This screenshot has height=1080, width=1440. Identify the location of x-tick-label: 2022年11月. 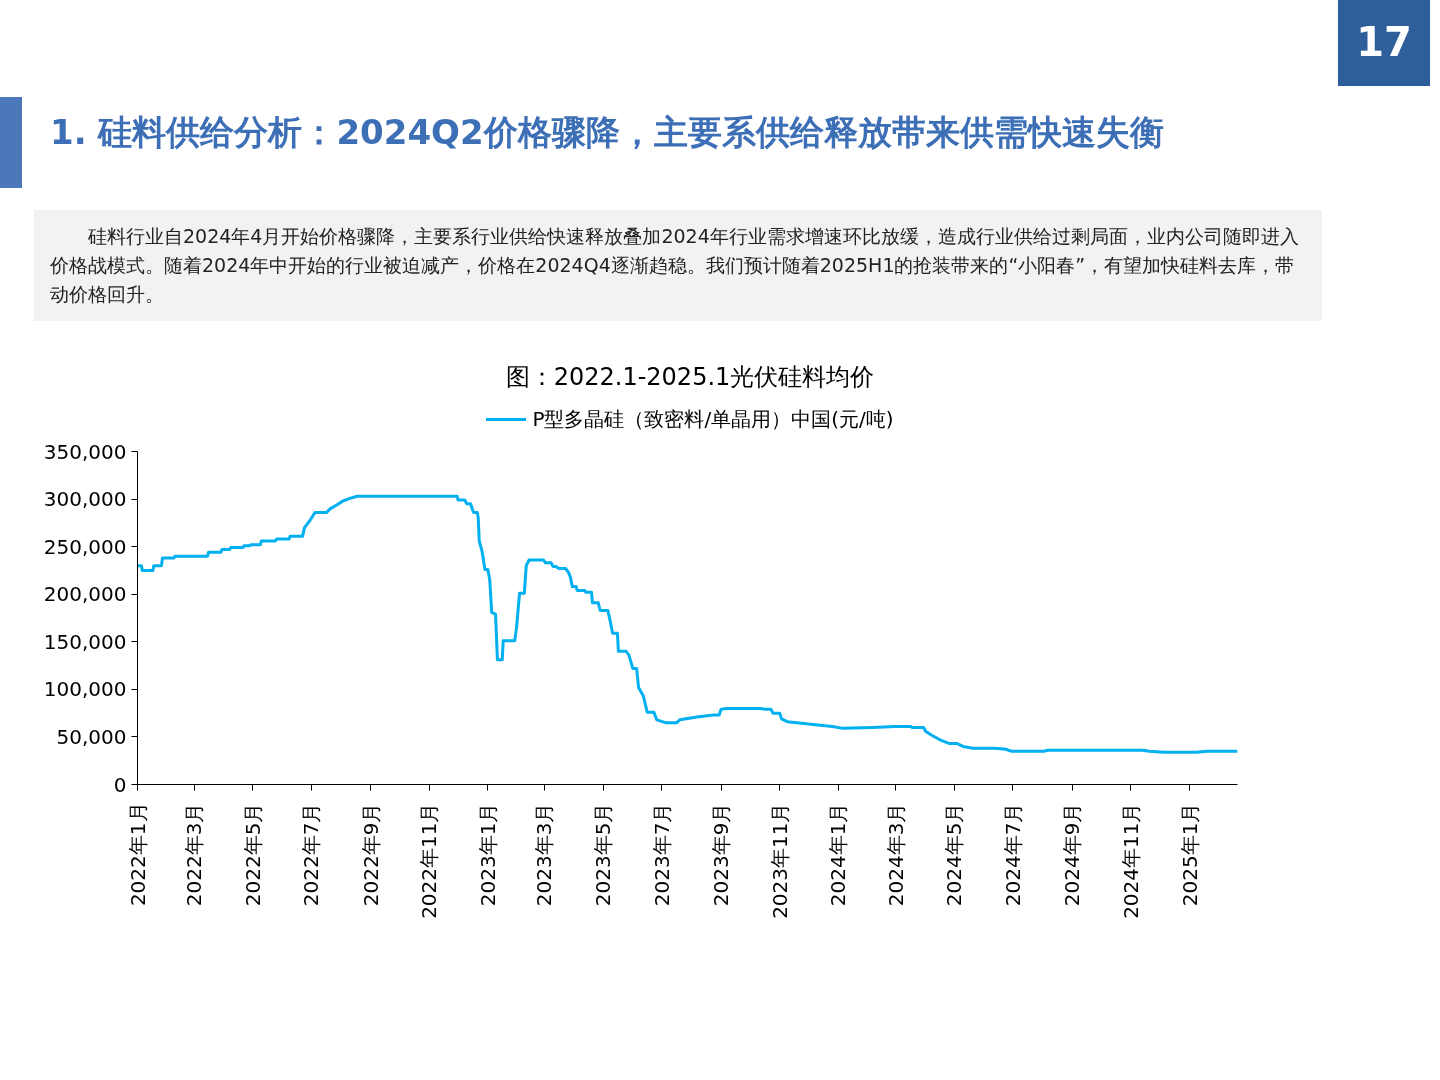
(429, 860).